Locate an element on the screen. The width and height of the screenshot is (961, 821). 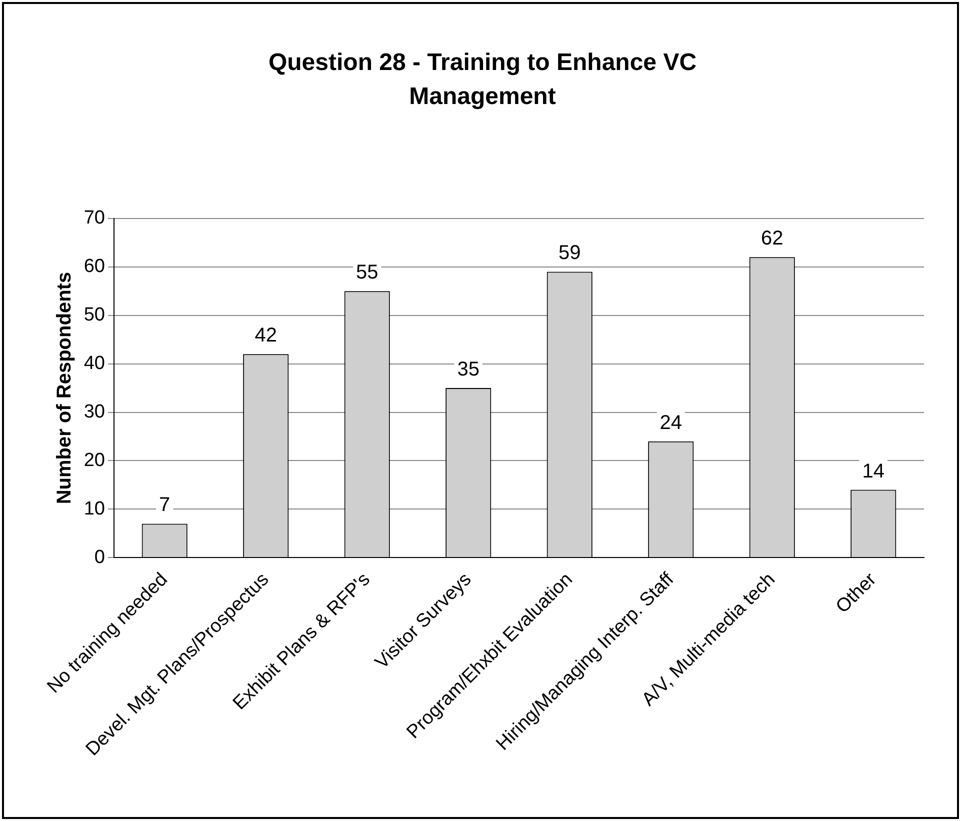
y-tick-label: 50 is located at coordinates (94, 315).